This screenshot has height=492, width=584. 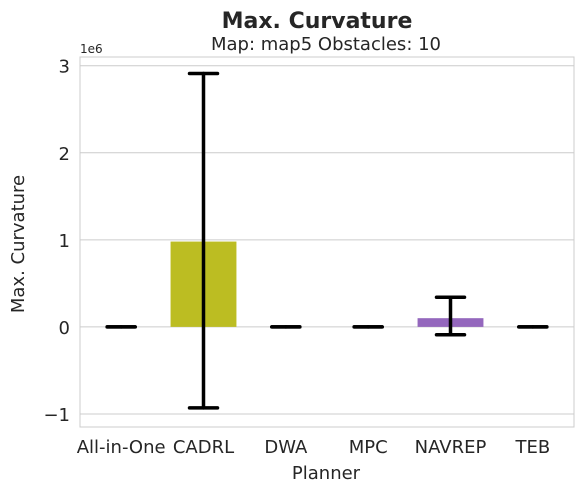 What do you see at coordinates (121, 447) in the screenshot?
I see `x-tick-label: All-in-One` at bounding box center [121, 447].